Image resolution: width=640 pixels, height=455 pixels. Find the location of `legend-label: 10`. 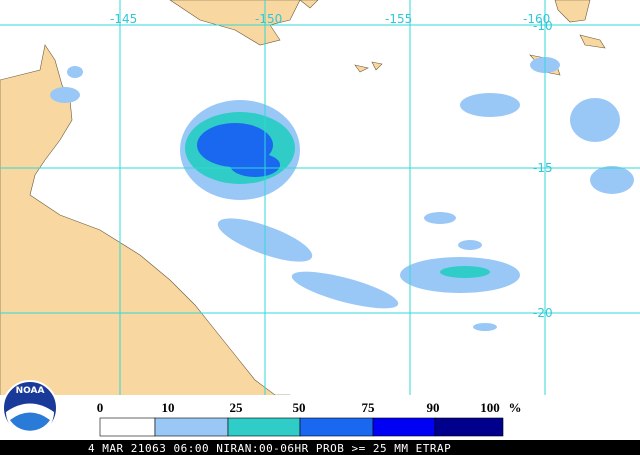

legend-label: 10 is located at coordinates (168, 407).